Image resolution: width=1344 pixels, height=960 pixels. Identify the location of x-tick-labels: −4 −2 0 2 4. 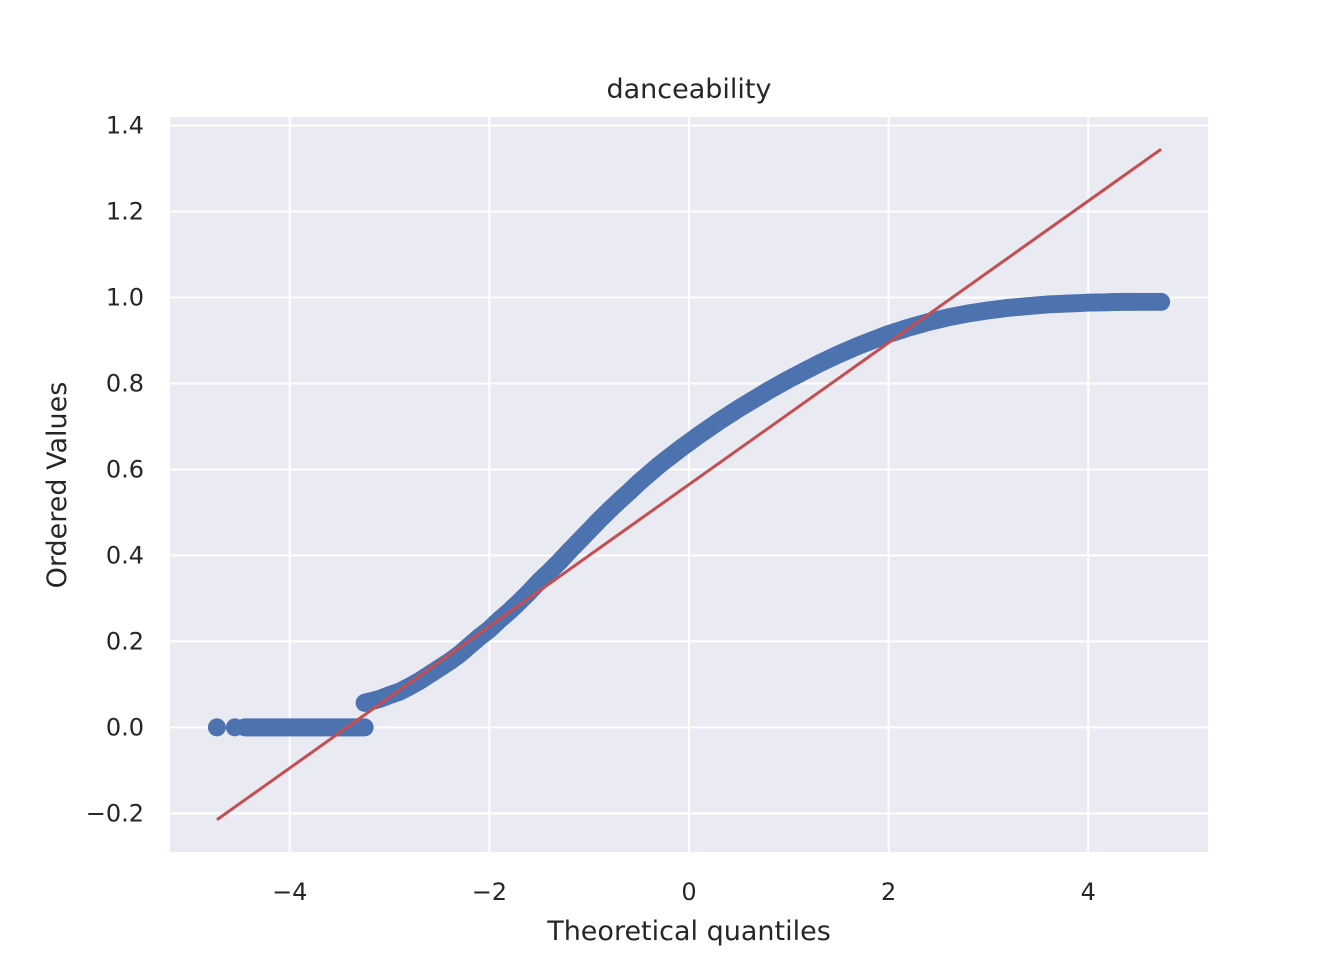
(684, 892).